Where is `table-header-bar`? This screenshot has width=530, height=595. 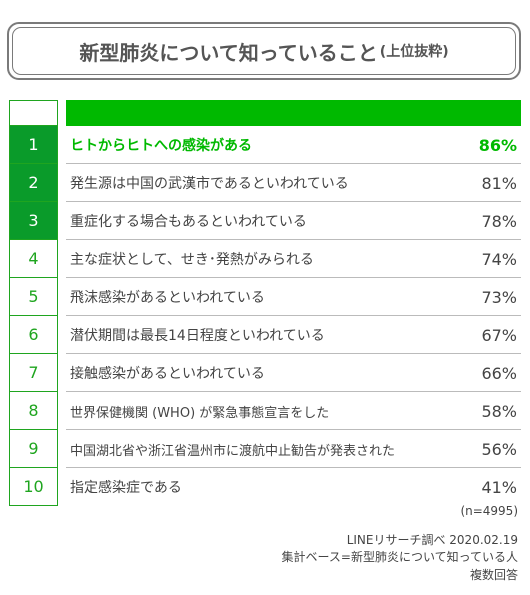
table-header-bar is located at coordinates (293, 113).